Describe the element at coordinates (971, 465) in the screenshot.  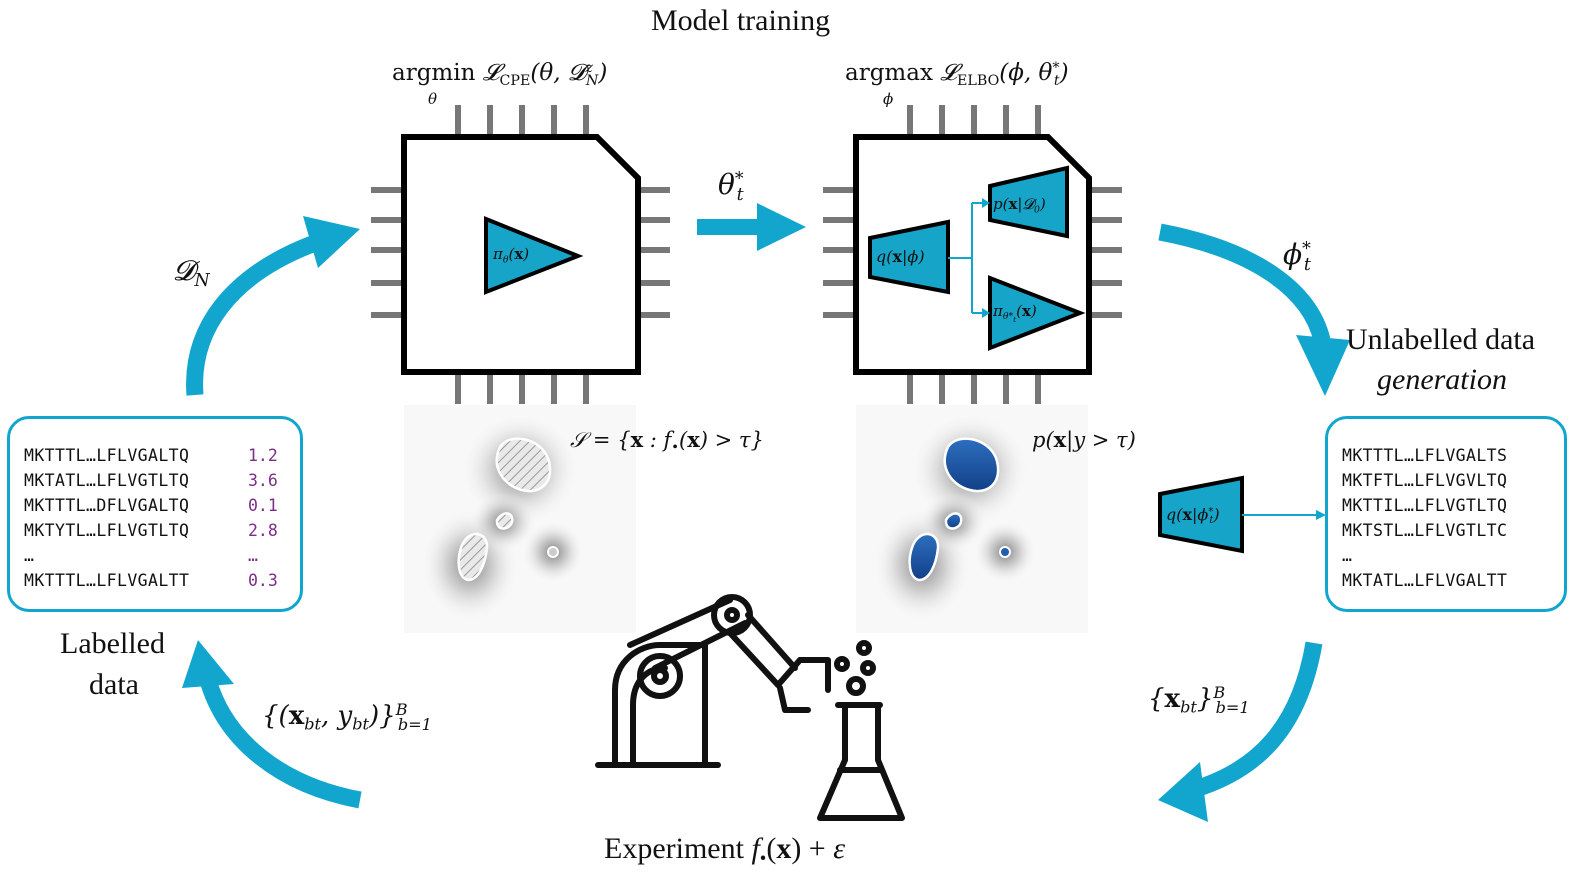
I see `posterior-region-main` at that location.